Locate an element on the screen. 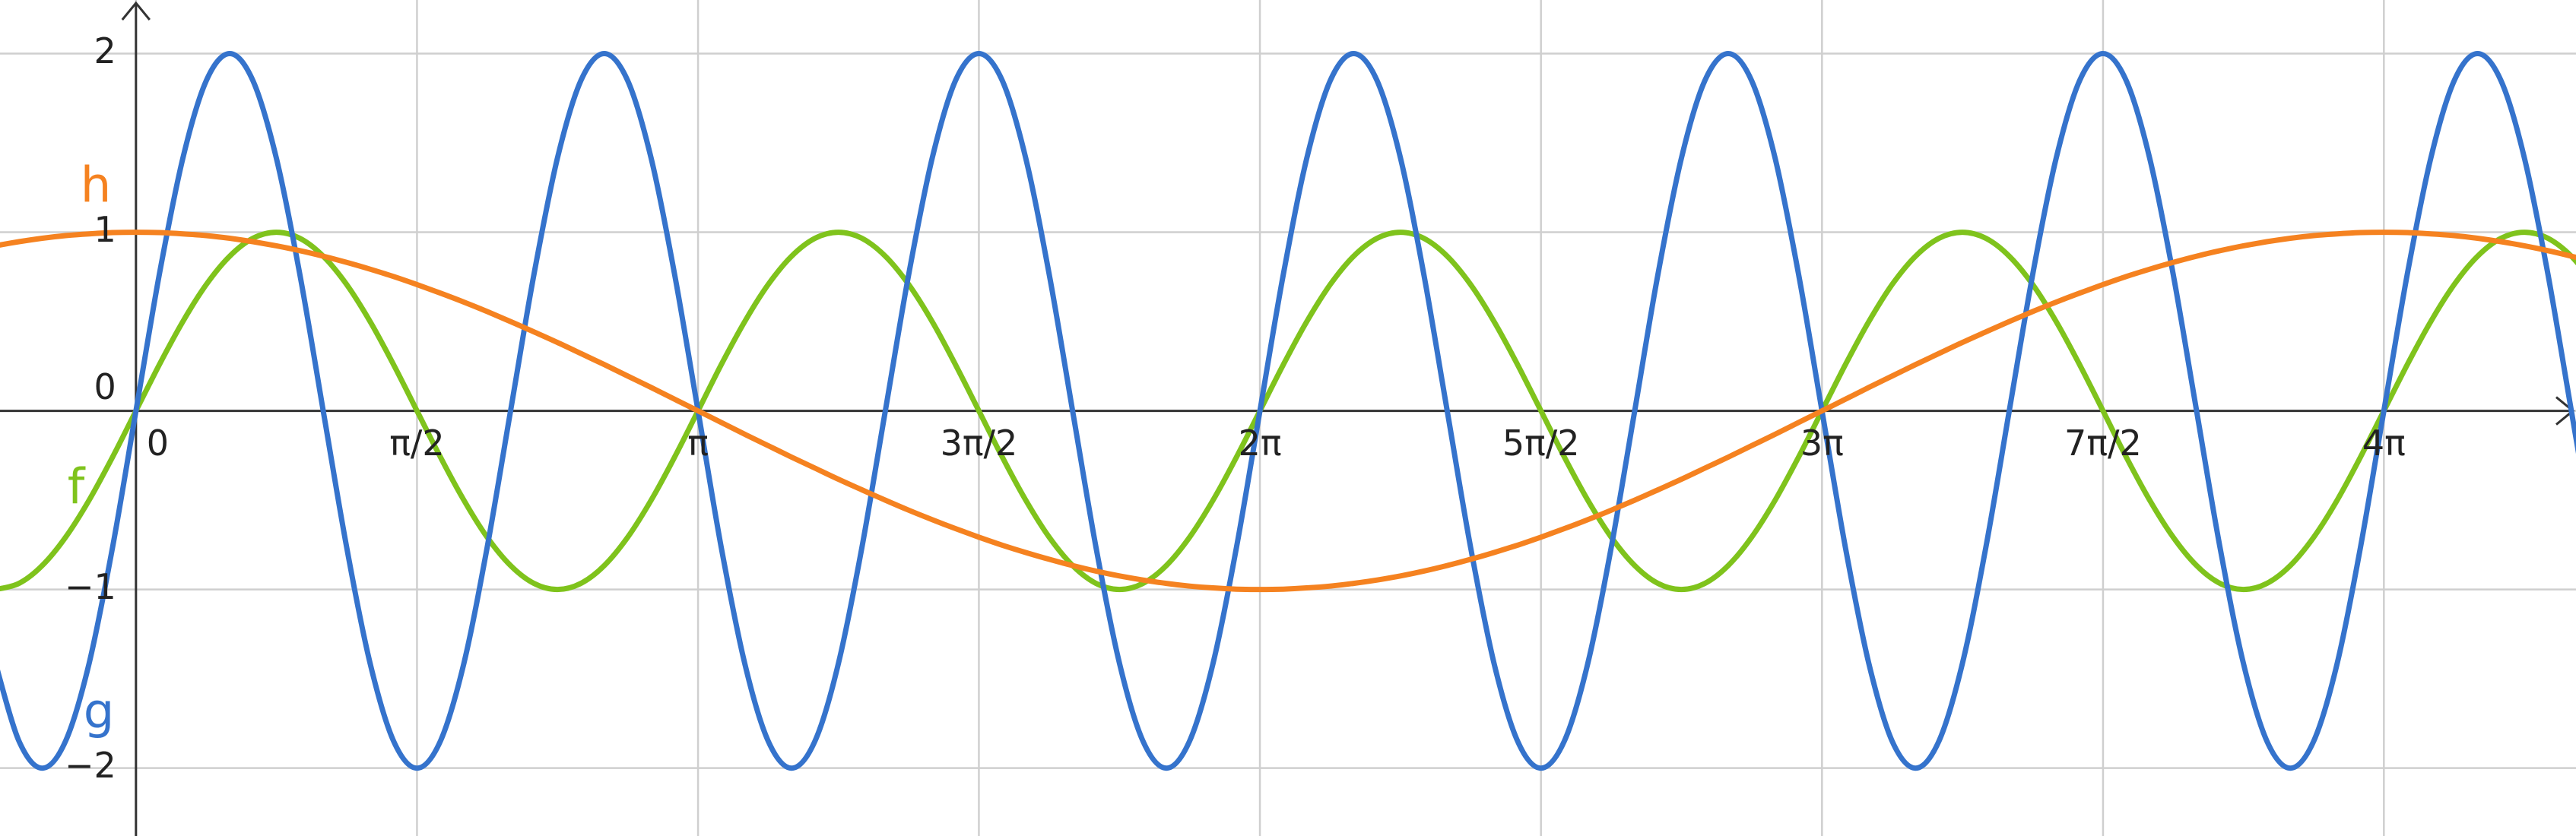 This screenshot has height=836, width=2576. x-tick-label: 3π/2 is located at coordinates (980, 443).